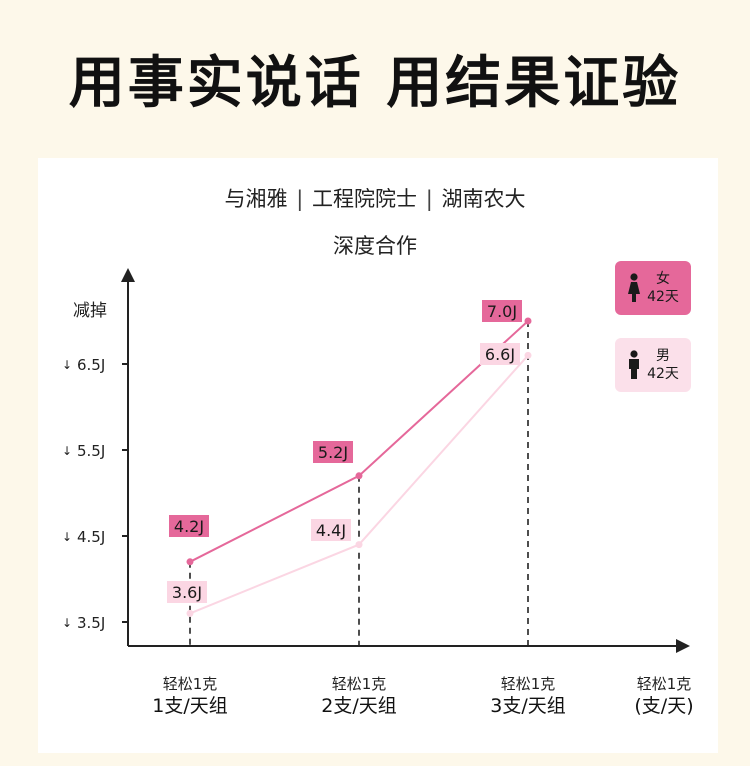 The height and width of the screenshot is (766, 750). Describe the element at coordinates (91, 623) in the screenshot. I see `y-tick-label: 3.5J` at that location.